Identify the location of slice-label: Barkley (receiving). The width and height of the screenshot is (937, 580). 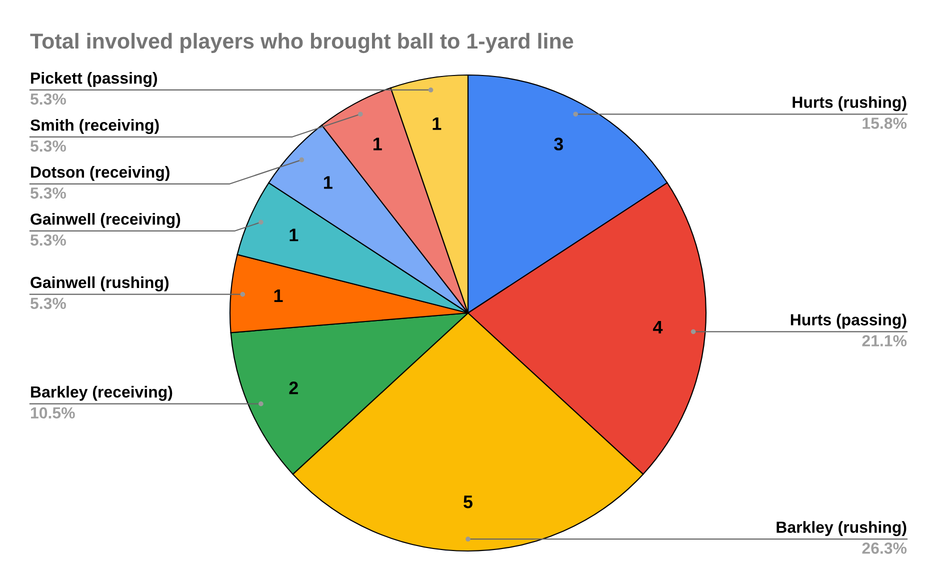
(101, 393).